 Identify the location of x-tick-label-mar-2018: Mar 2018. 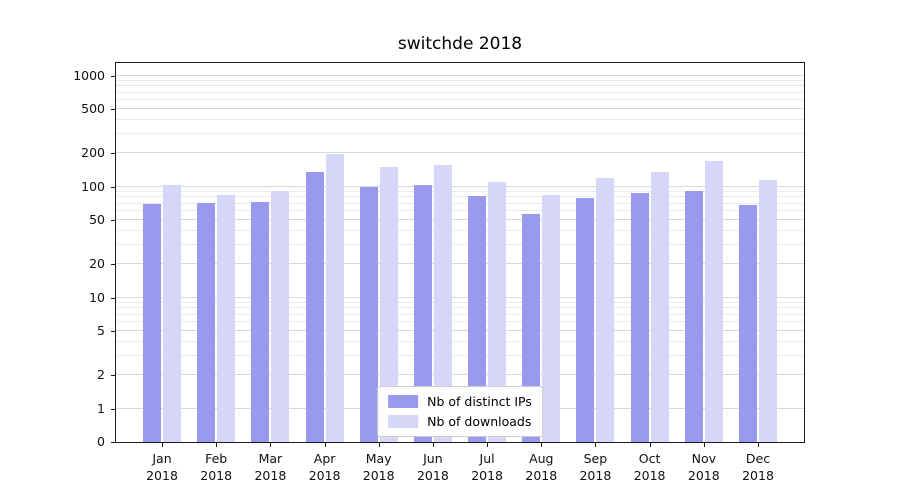
(270, 467).